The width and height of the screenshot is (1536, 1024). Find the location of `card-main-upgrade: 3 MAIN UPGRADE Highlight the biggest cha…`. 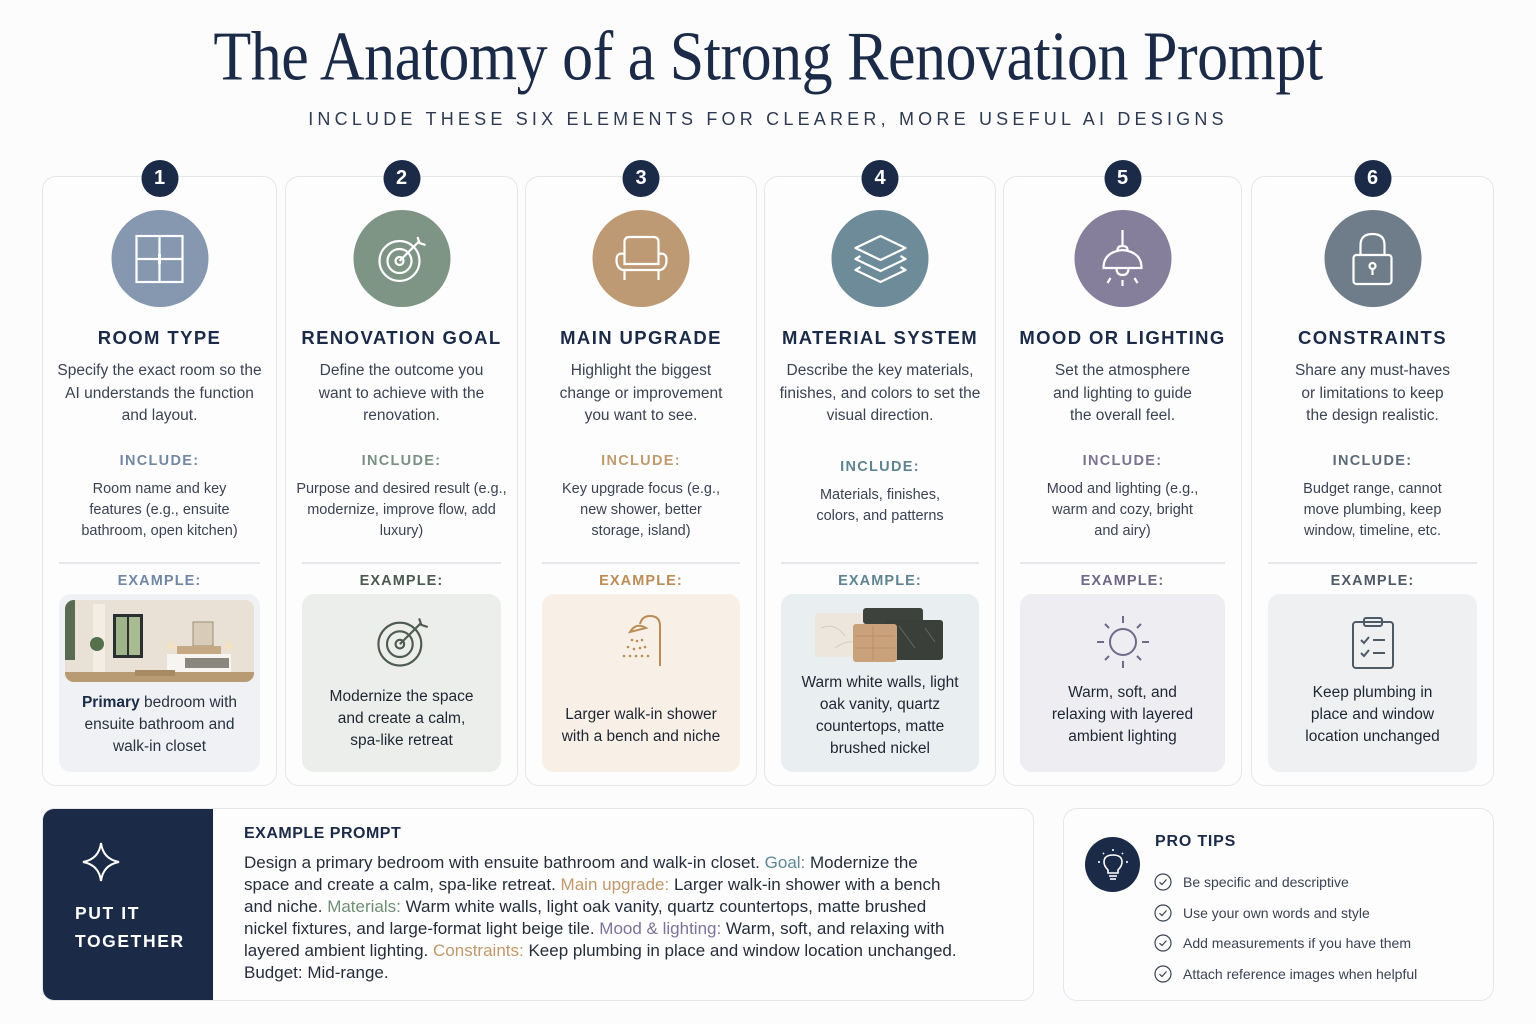

card-main-upgrade: 3 MAIN UPGRADE Highlight the biggest cha… is located at coordinates (641, 473).